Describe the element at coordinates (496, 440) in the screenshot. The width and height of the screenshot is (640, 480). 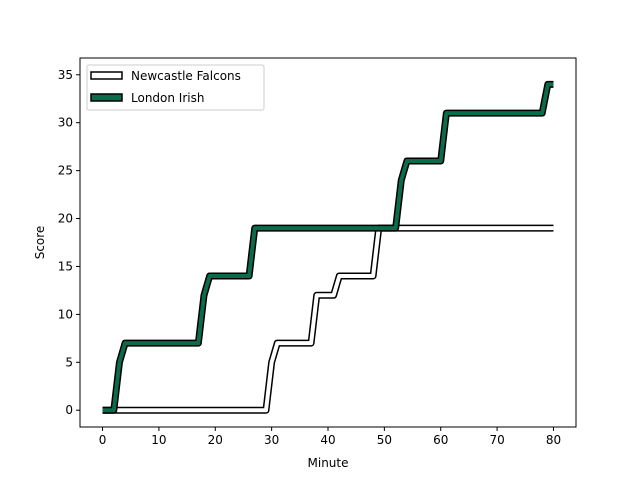
I see `x-tick-label: 70` at that location.